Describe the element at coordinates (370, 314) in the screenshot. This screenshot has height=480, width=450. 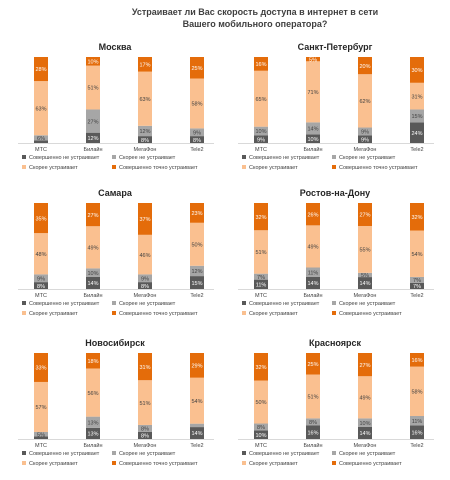
I see `legend-label: Совершенно устраивает` at that location.